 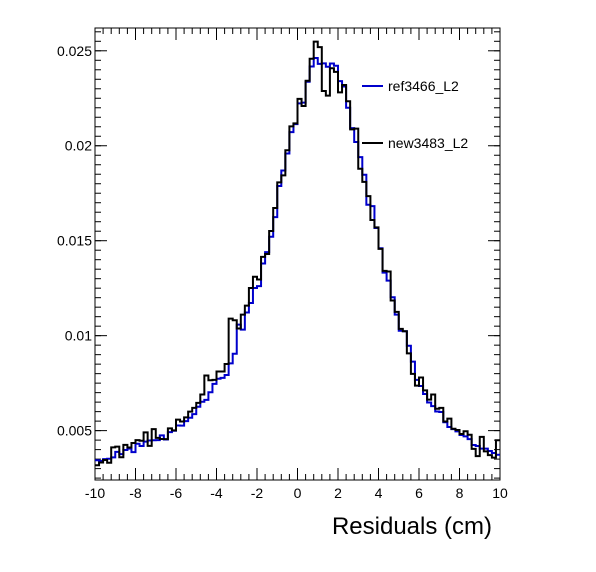 I want to click on x-tick-label: -8, so click(x=135, y=493).